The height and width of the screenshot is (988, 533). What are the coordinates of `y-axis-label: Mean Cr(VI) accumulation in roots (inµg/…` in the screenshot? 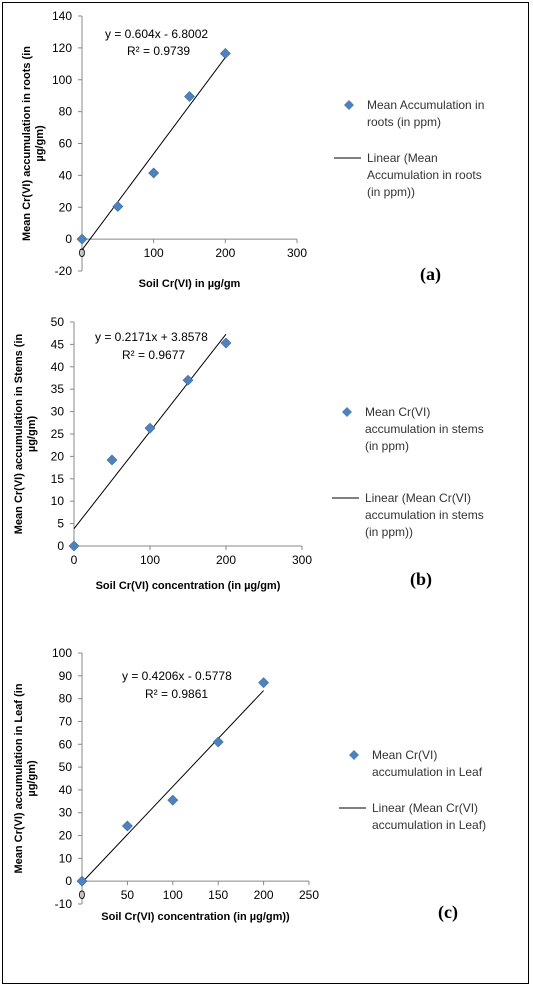 It's located at (33, 143).